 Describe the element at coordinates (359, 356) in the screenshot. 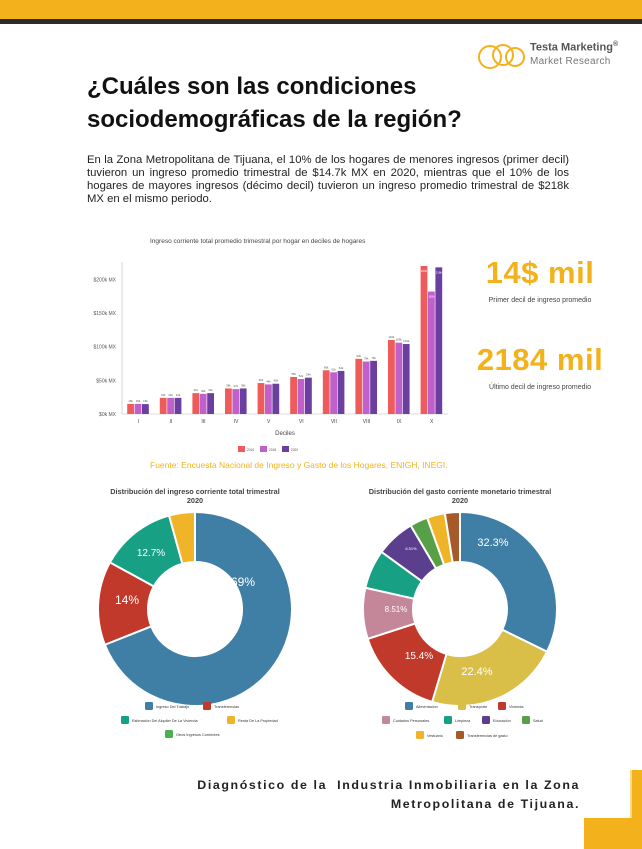

I see `bar-data-label: 82k` at that location.